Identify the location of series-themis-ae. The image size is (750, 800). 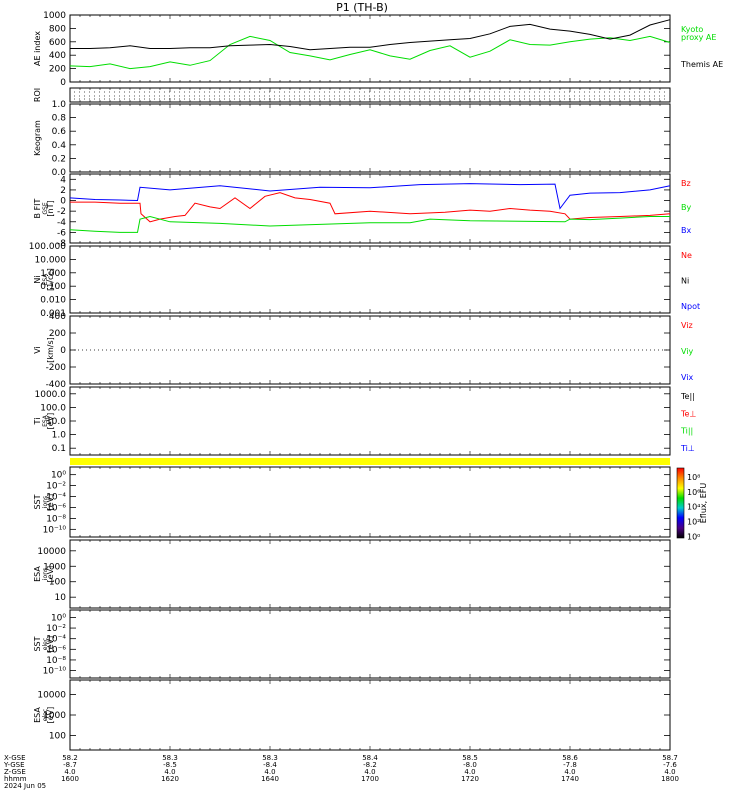
(370, 35).